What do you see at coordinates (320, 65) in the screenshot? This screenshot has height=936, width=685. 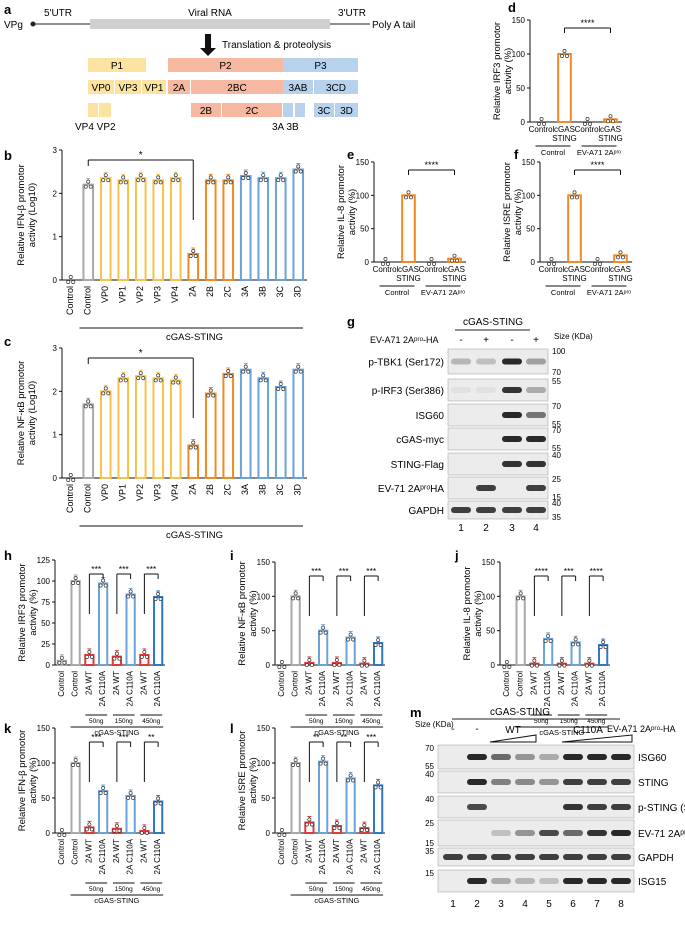 I see `polyprotein-P3` at bounding box center [320, 65].